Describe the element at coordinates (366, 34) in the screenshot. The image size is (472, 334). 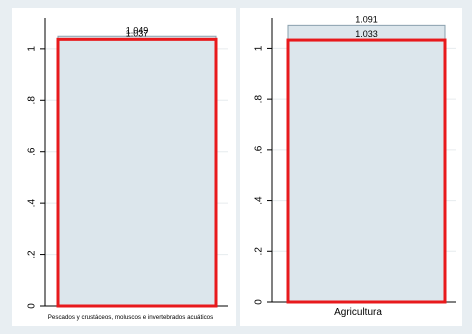
I see `data-label-series-2: 1.033` at that location.